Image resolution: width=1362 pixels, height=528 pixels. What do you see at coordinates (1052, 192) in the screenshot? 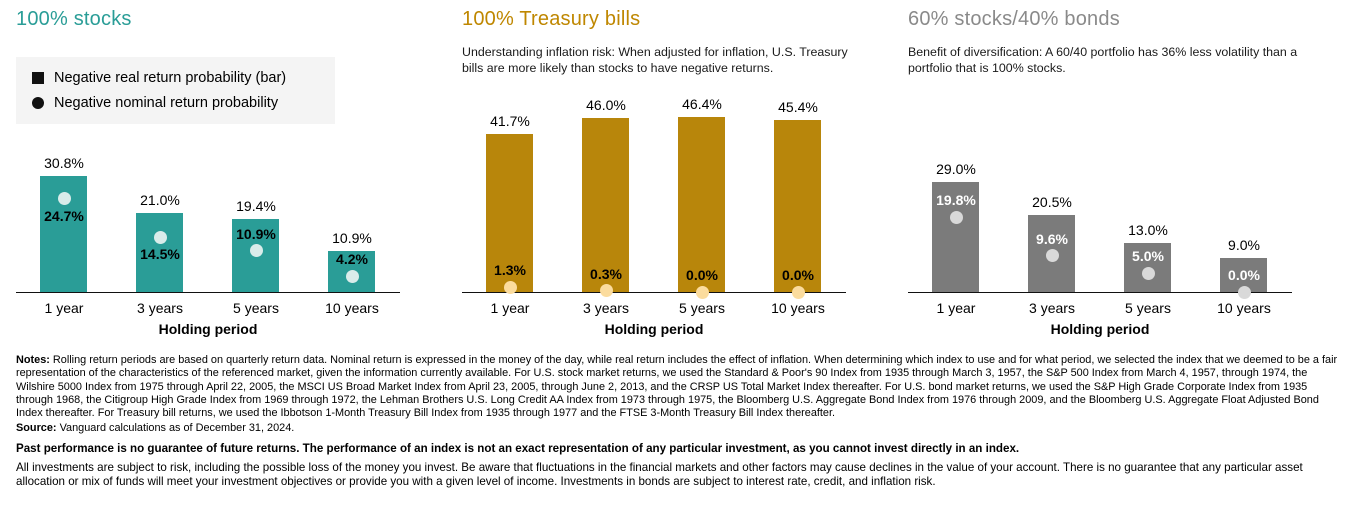
I see `bar-group-3-years: 20.5% 9.6%` at bounding box center [1052, 192].